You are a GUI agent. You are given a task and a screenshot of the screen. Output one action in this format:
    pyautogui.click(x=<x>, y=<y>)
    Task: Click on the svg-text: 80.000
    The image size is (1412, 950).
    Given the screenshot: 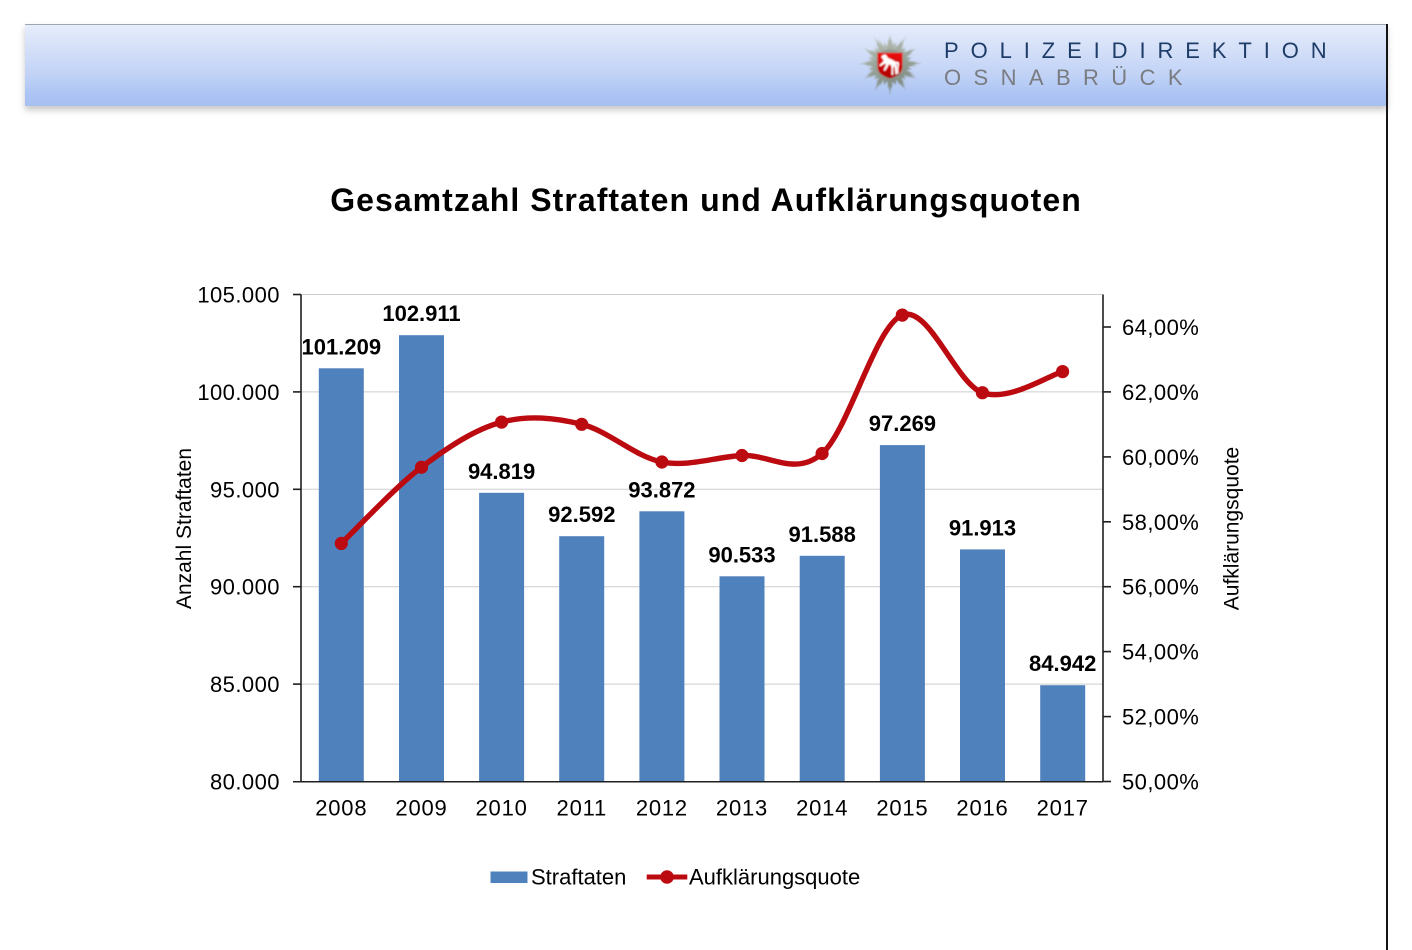 What is the action you would take?
    pyautogui.click(x=245, y=782)
    